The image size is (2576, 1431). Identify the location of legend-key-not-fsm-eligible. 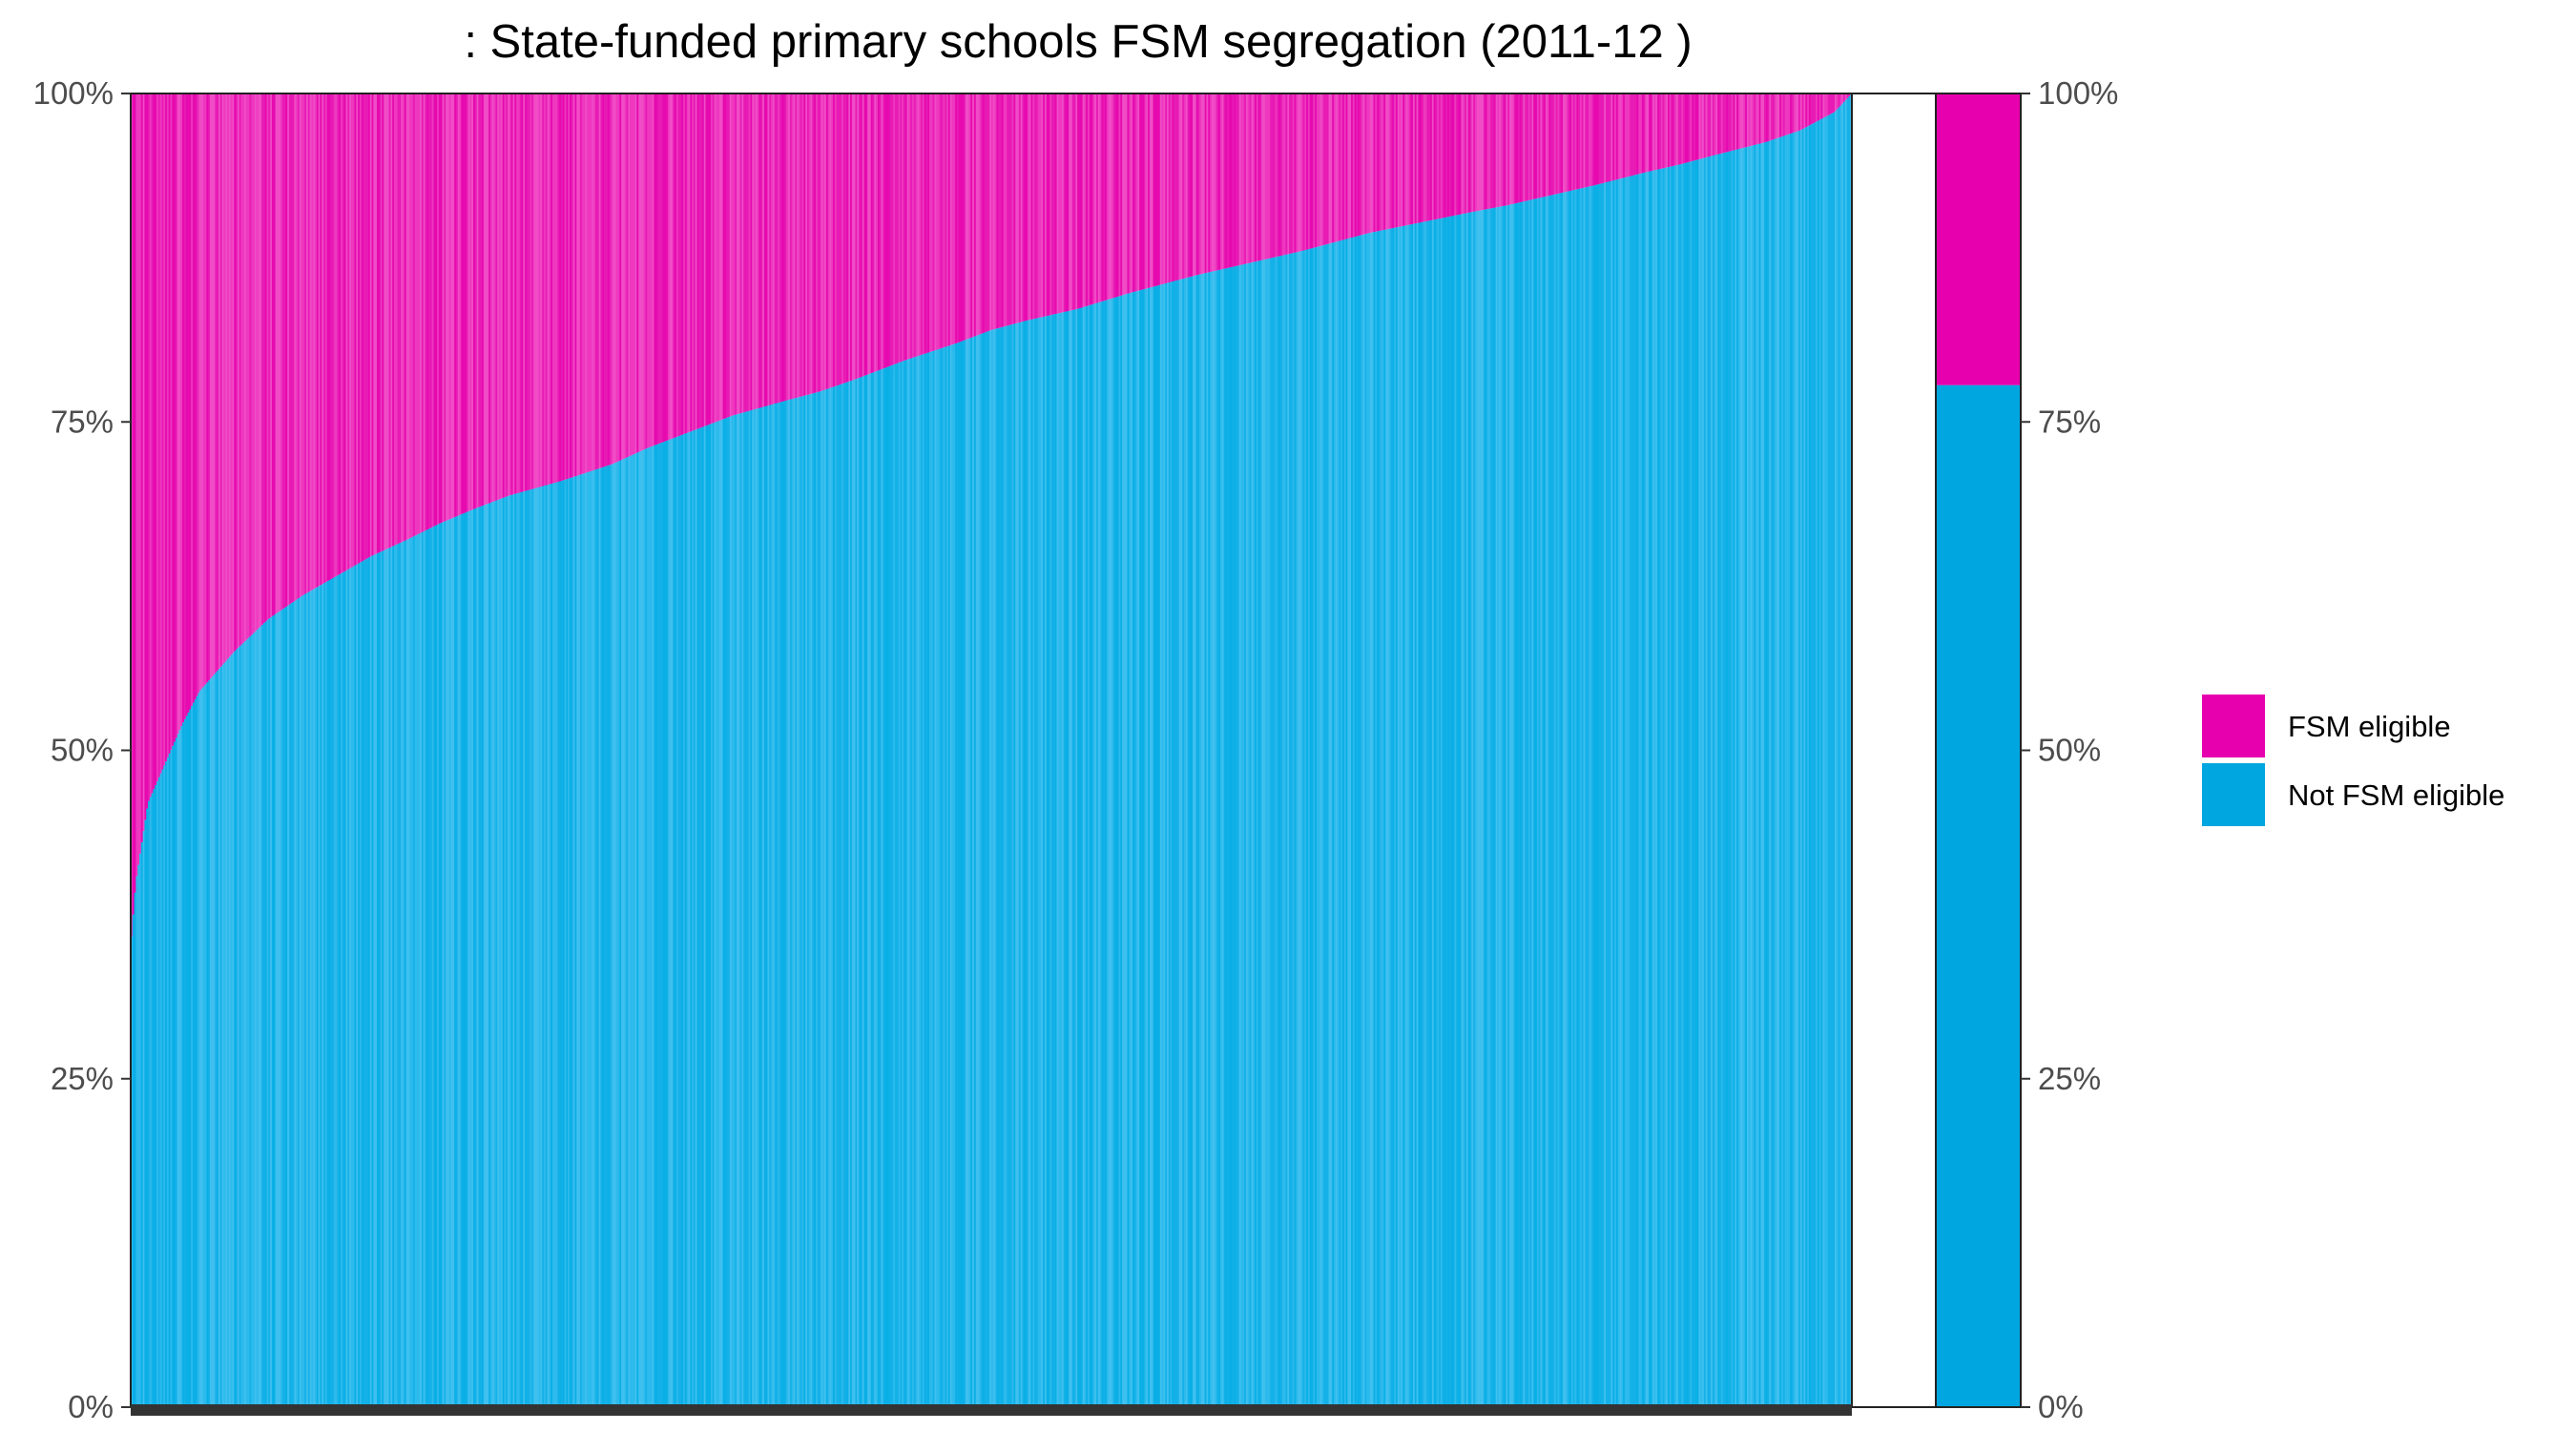
(2233, 795).